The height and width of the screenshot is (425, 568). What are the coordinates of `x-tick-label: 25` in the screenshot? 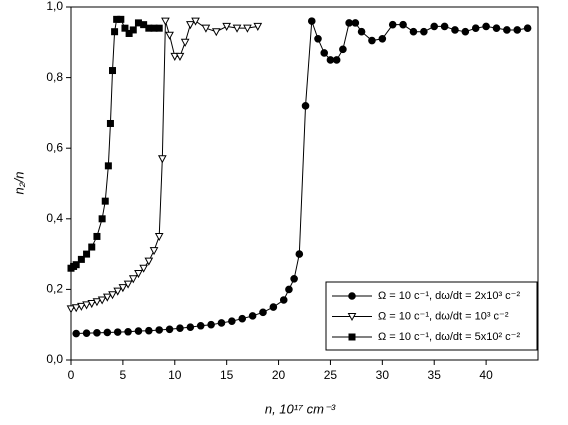 It's located at (331, 375).